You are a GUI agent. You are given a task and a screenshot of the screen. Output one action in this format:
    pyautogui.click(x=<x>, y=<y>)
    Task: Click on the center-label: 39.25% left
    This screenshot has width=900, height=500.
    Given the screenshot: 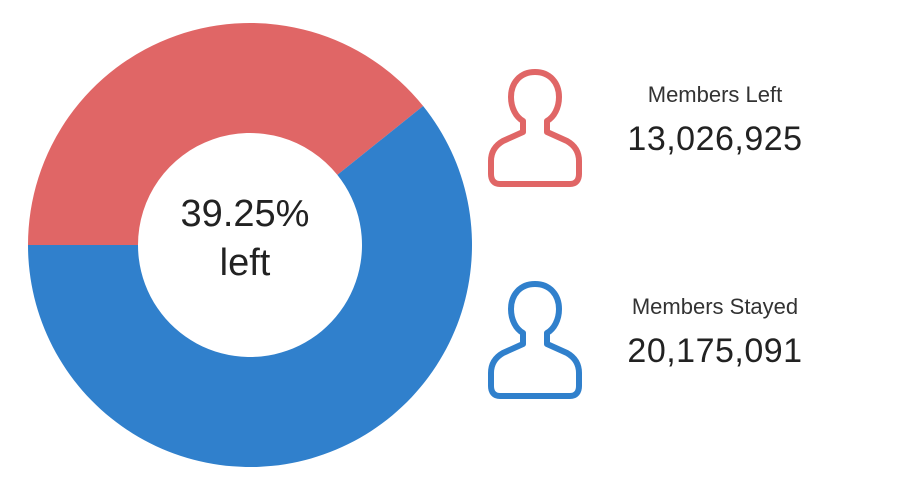 What is the action you would take?
    pyautogui.click(x=245, y=239)
    